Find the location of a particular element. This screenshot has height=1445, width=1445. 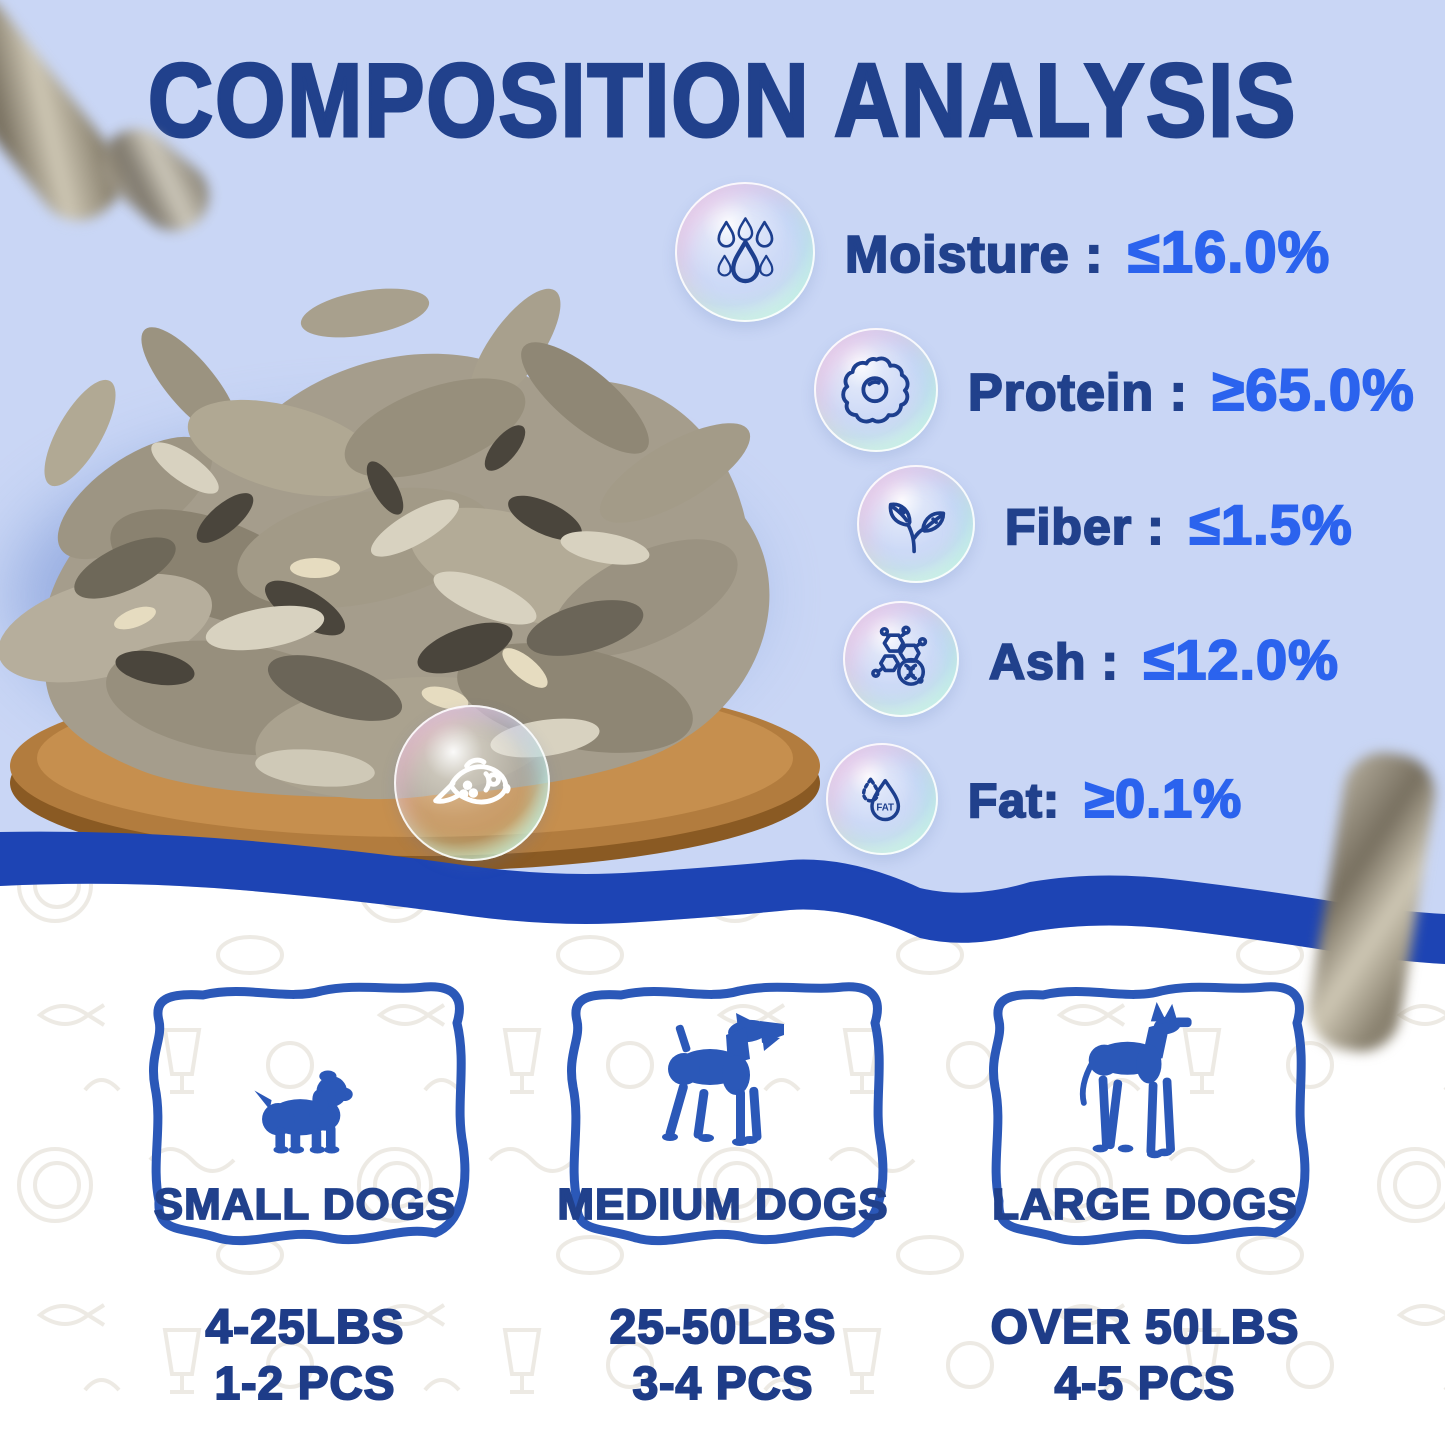

composition-row-protein: Protein : ≥65.0% is located at coordinates (1114, 390).